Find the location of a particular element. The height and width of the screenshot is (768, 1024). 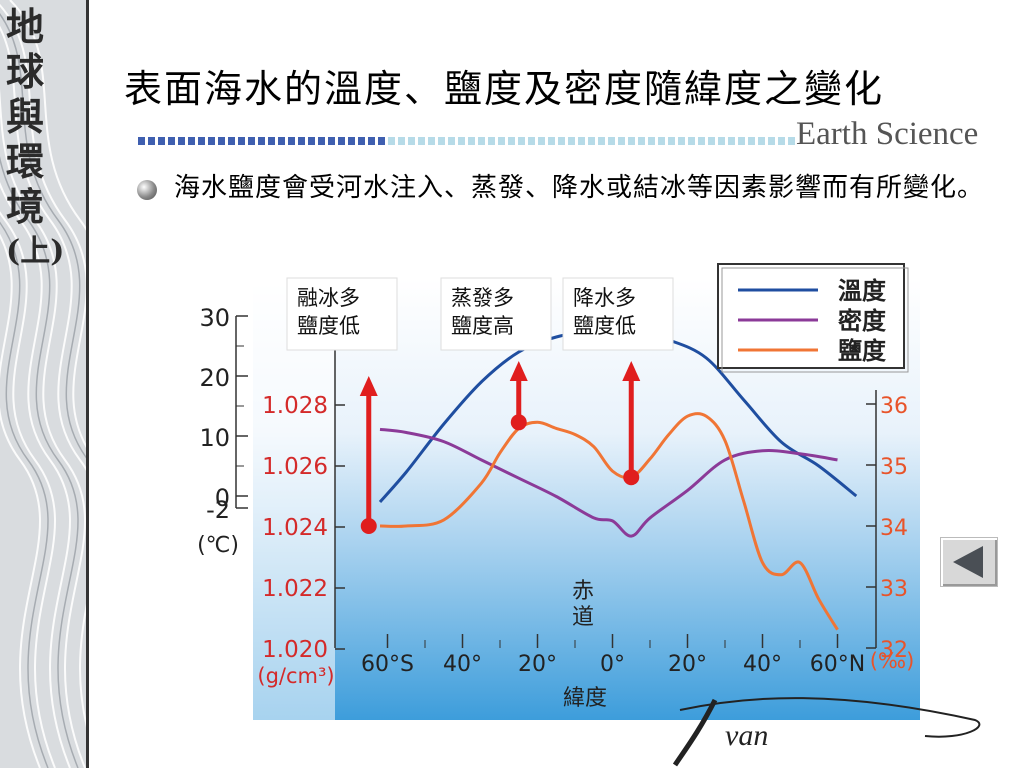

x-tick-label: 60°N is located at coordinates (837, 664).